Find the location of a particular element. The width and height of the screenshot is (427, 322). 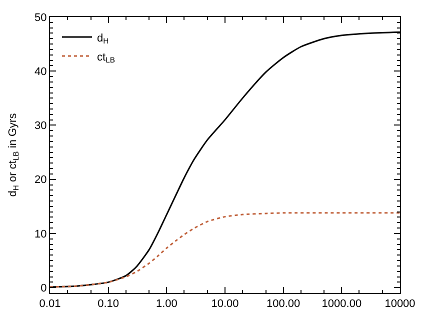

x-tick-label: 100.00 is located at coordinates (283, 304).